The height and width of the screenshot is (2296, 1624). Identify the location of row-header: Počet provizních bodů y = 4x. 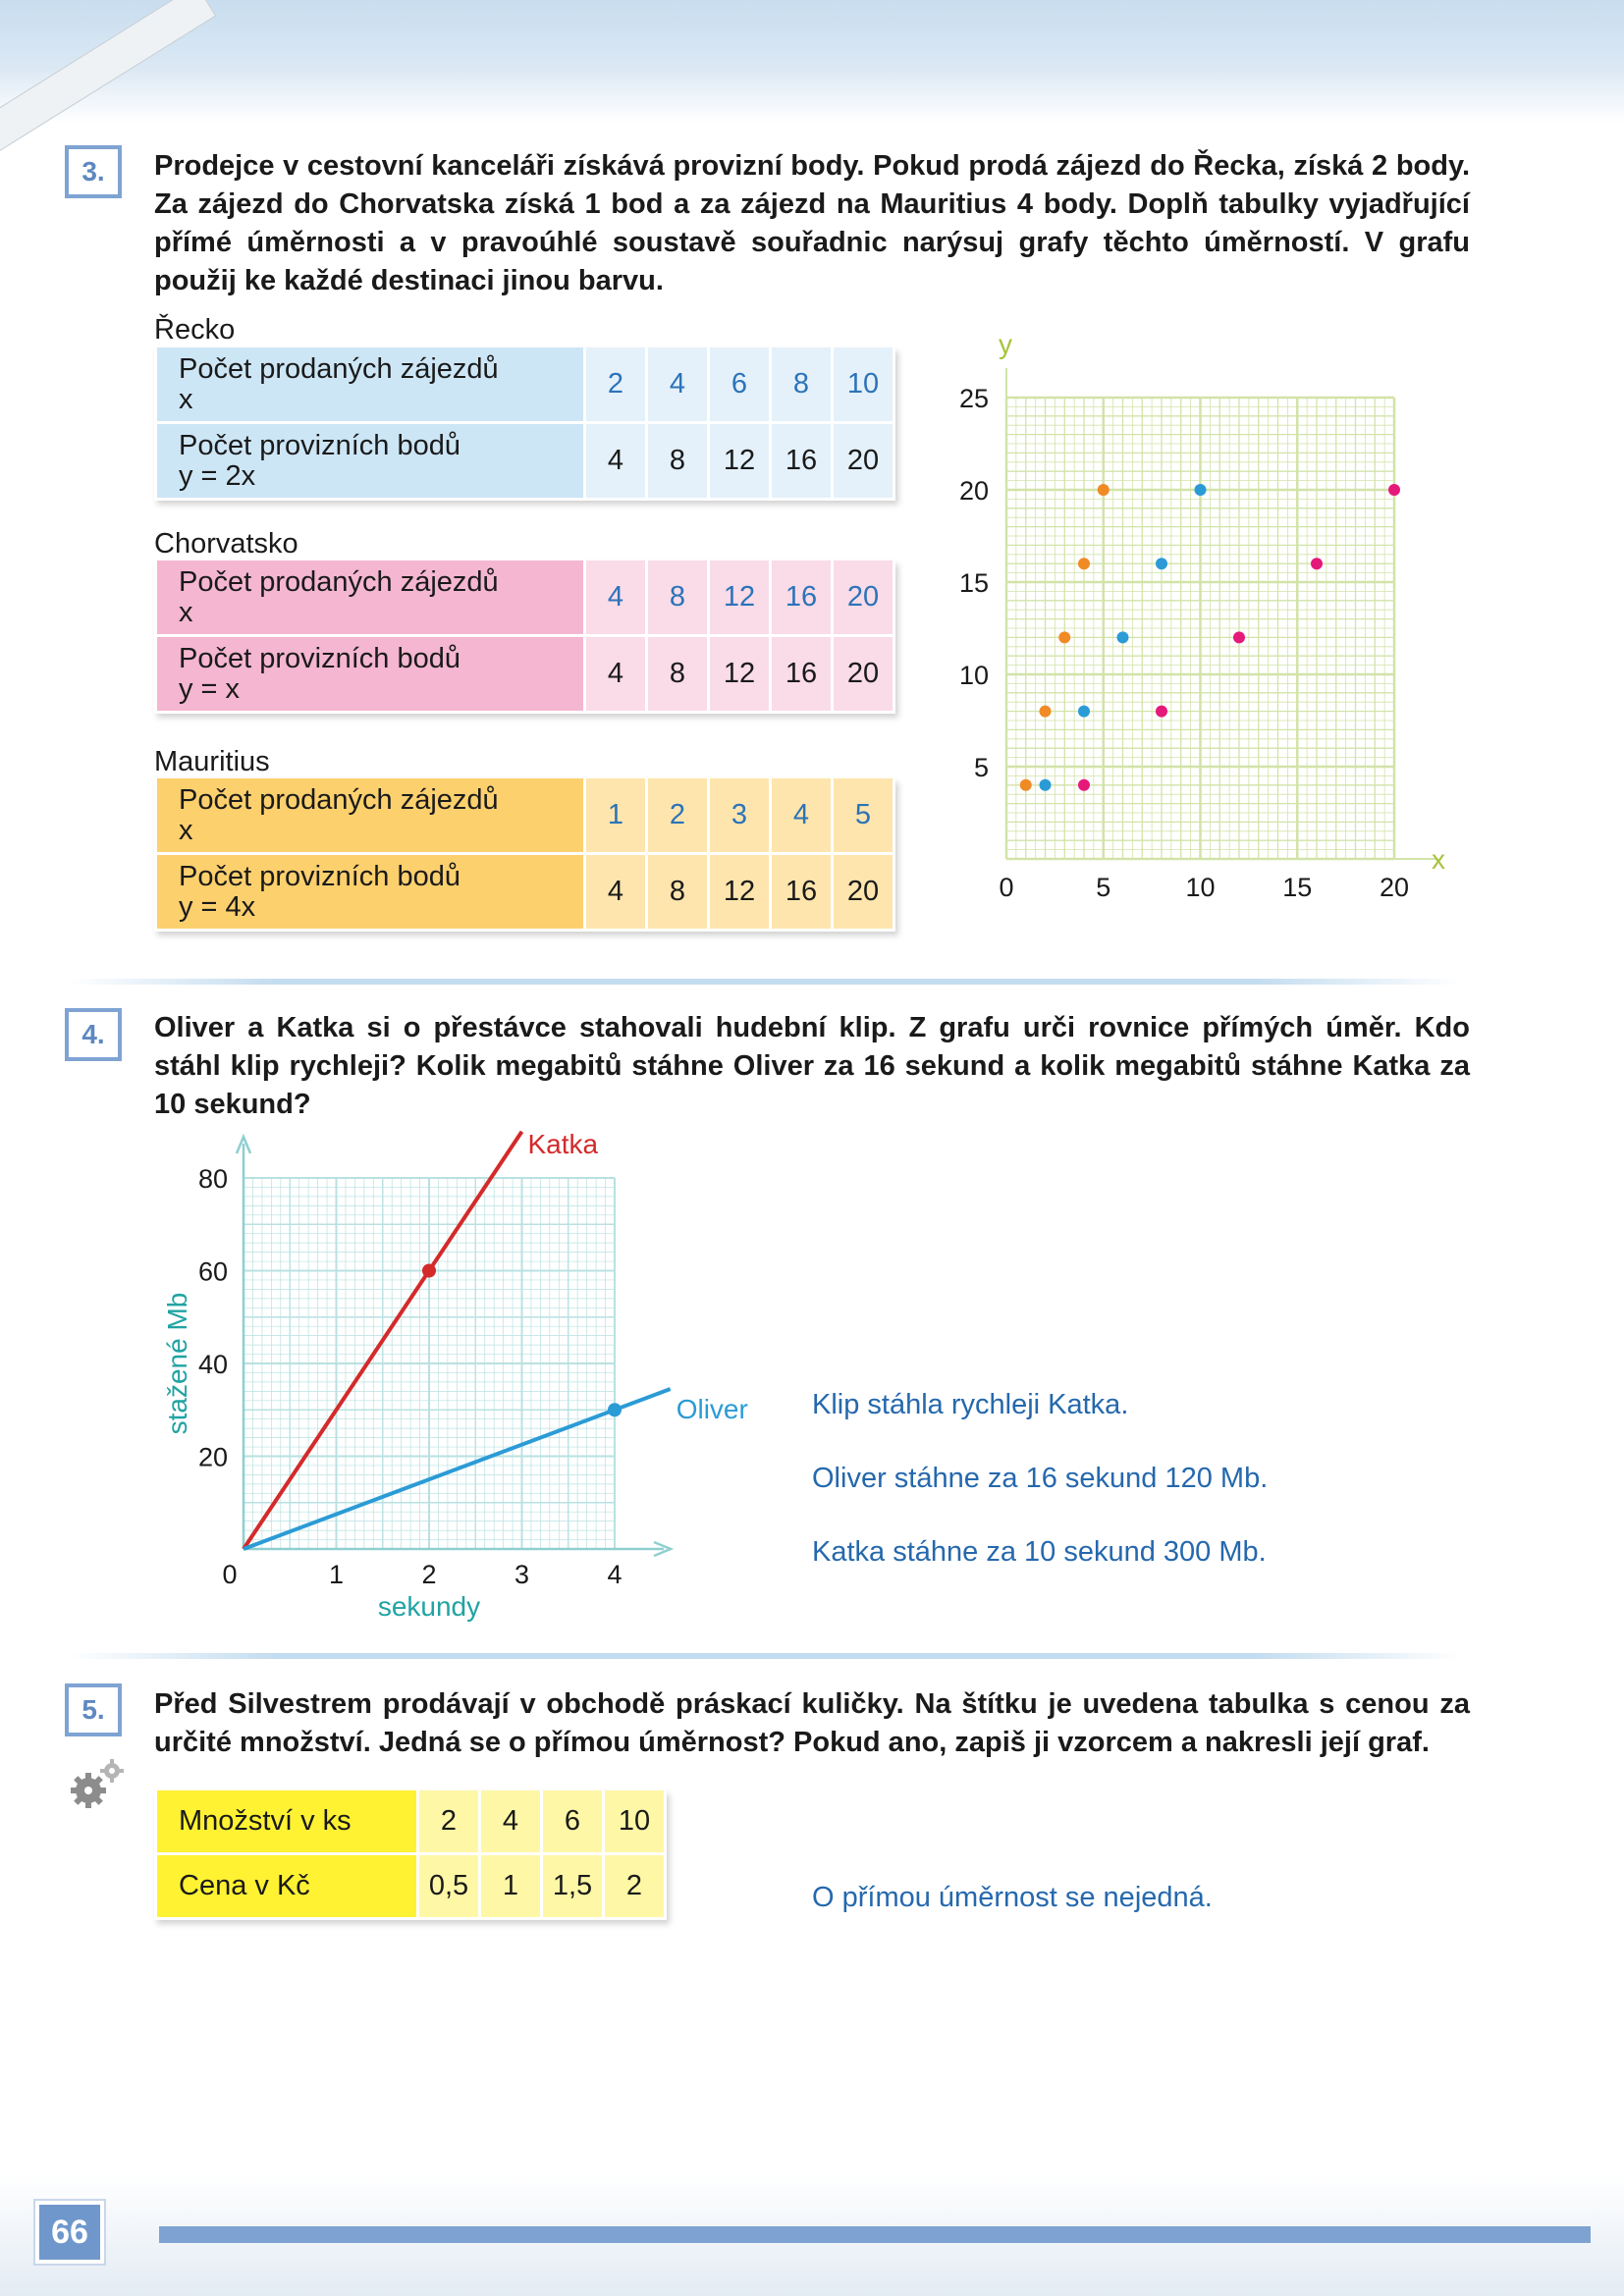
(370, 893).